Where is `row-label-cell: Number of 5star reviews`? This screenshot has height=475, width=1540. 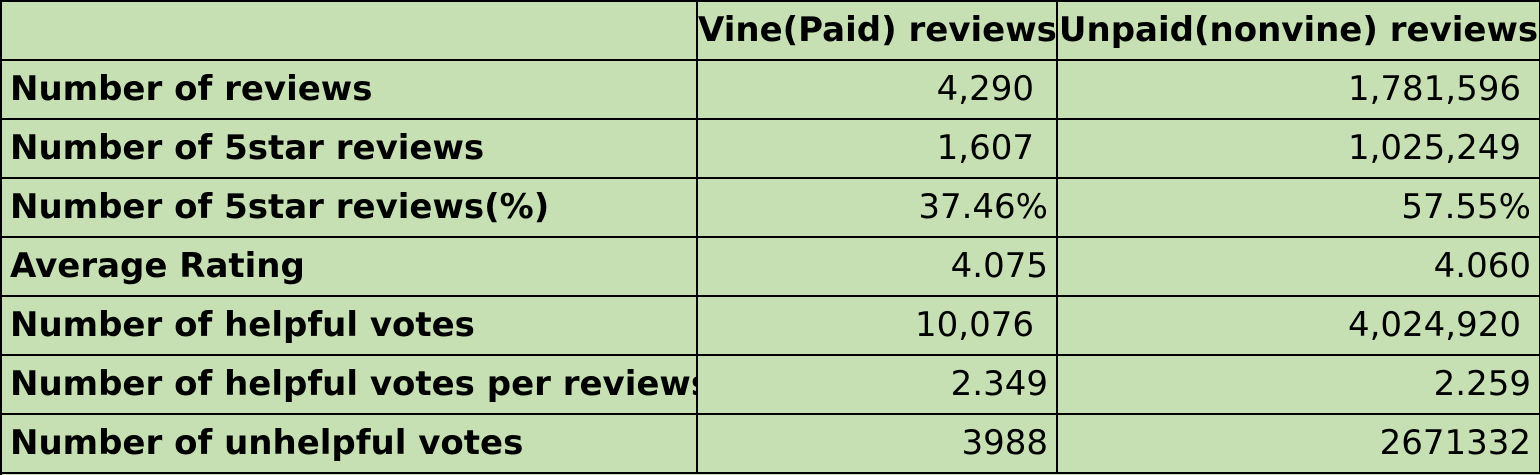
row-label-cell: Number of 5star reviews is located at coordinates (350, 148).